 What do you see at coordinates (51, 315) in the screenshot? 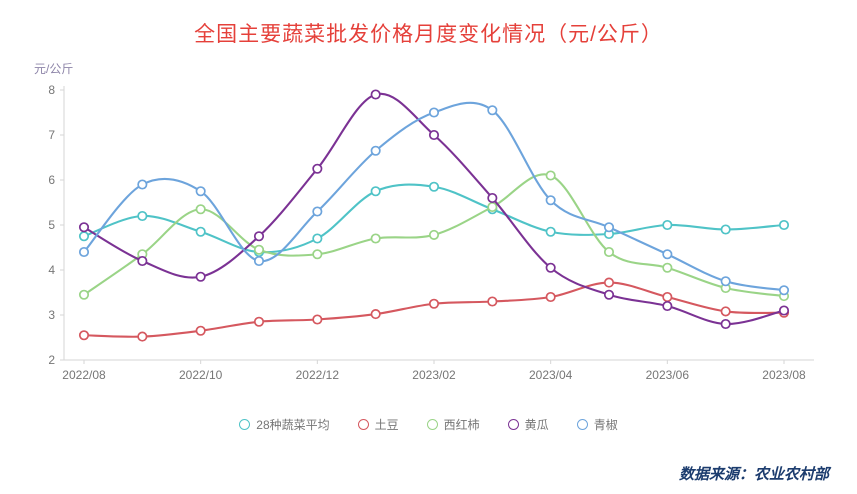
I see `y-tick-label: 3` at bounding box center [51, 315].